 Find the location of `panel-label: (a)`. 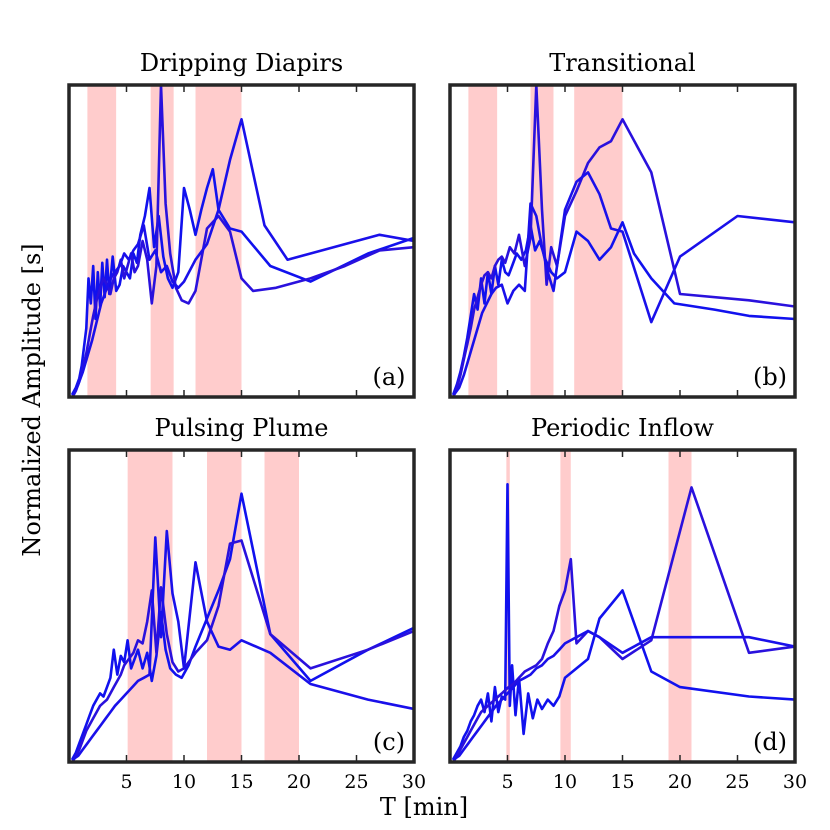

panel-label: (a) is located at coordinates (388, 377).